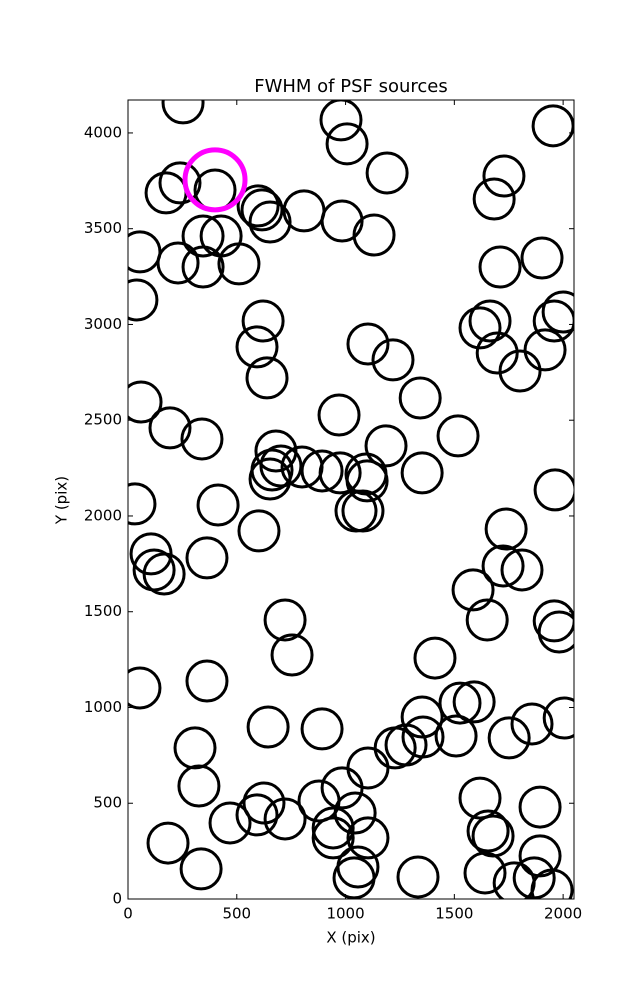  I want to click on y-tick-label: 1500, so click(103, 611).